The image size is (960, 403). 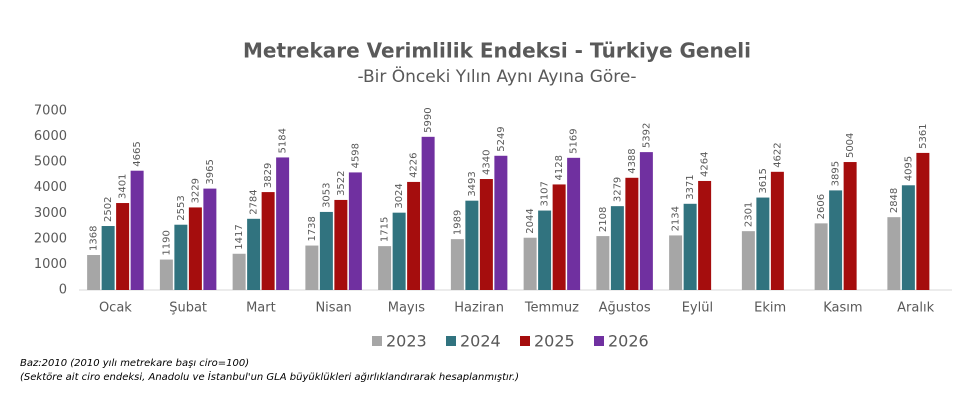 What do you see at coordinates (355, 155) in the screenshot?
I see `value-label: 4598` at bounding box center [355, 155].